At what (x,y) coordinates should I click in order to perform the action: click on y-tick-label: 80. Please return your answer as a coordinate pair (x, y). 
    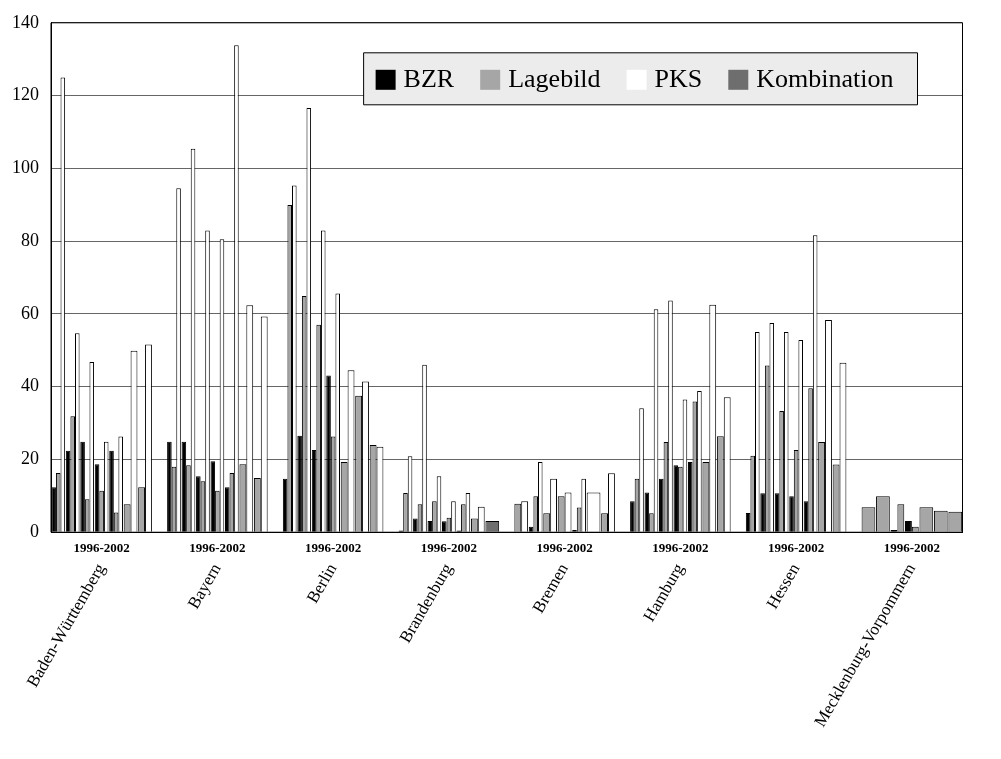
    Looking at the image, I should click on (30, 239).